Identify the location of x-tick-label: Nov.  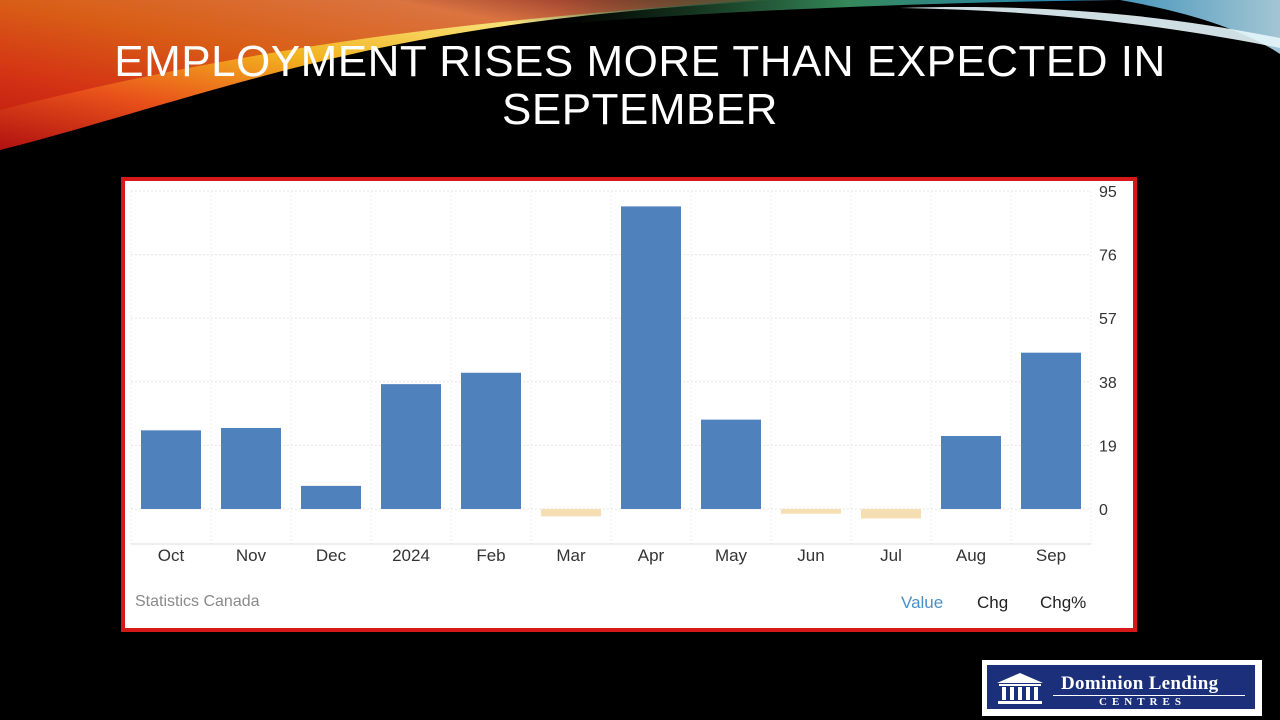
(251, 555).